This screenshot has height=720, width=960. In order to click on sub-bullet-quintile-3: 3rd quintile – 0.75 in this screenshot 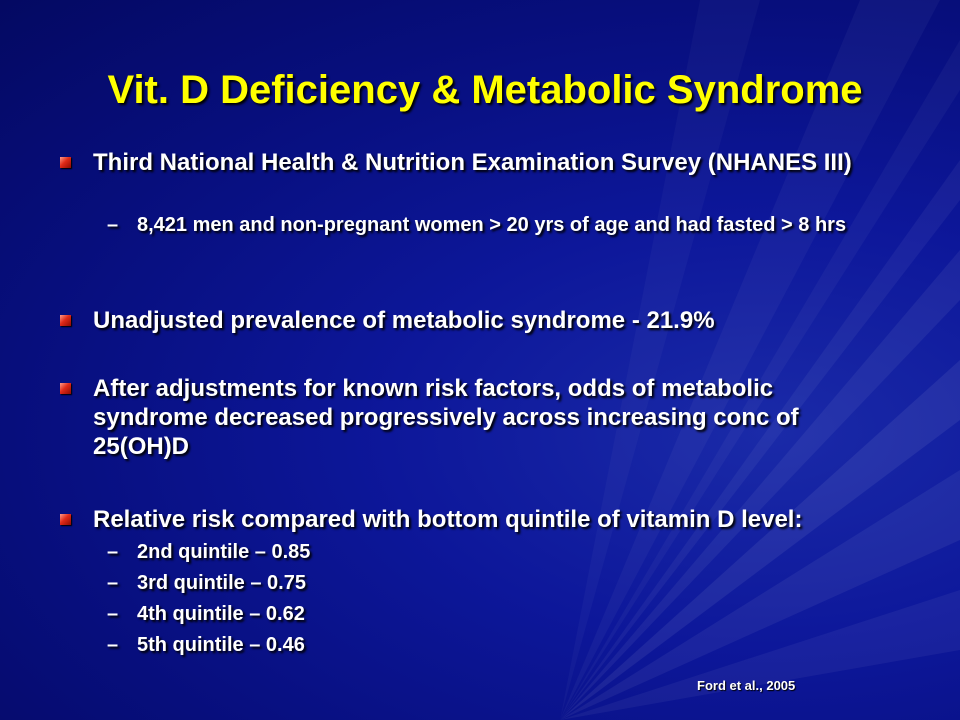, I will do `click(221, 583)`.